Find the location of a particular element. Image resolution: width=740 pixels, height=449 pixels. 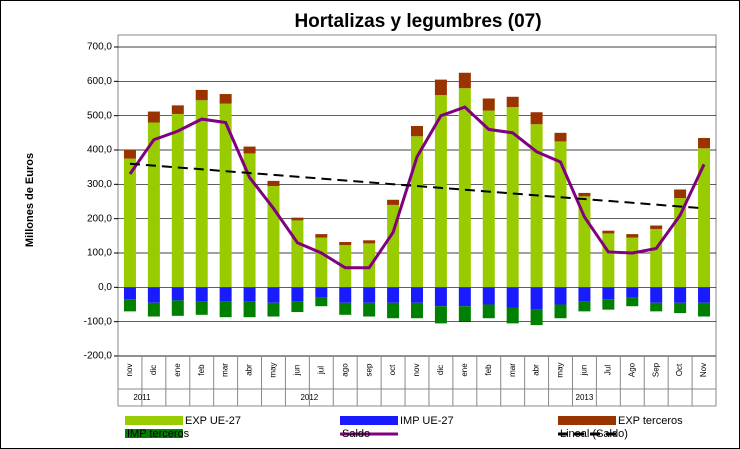

legend-label: Saldo is located at coordinates (356, 434).